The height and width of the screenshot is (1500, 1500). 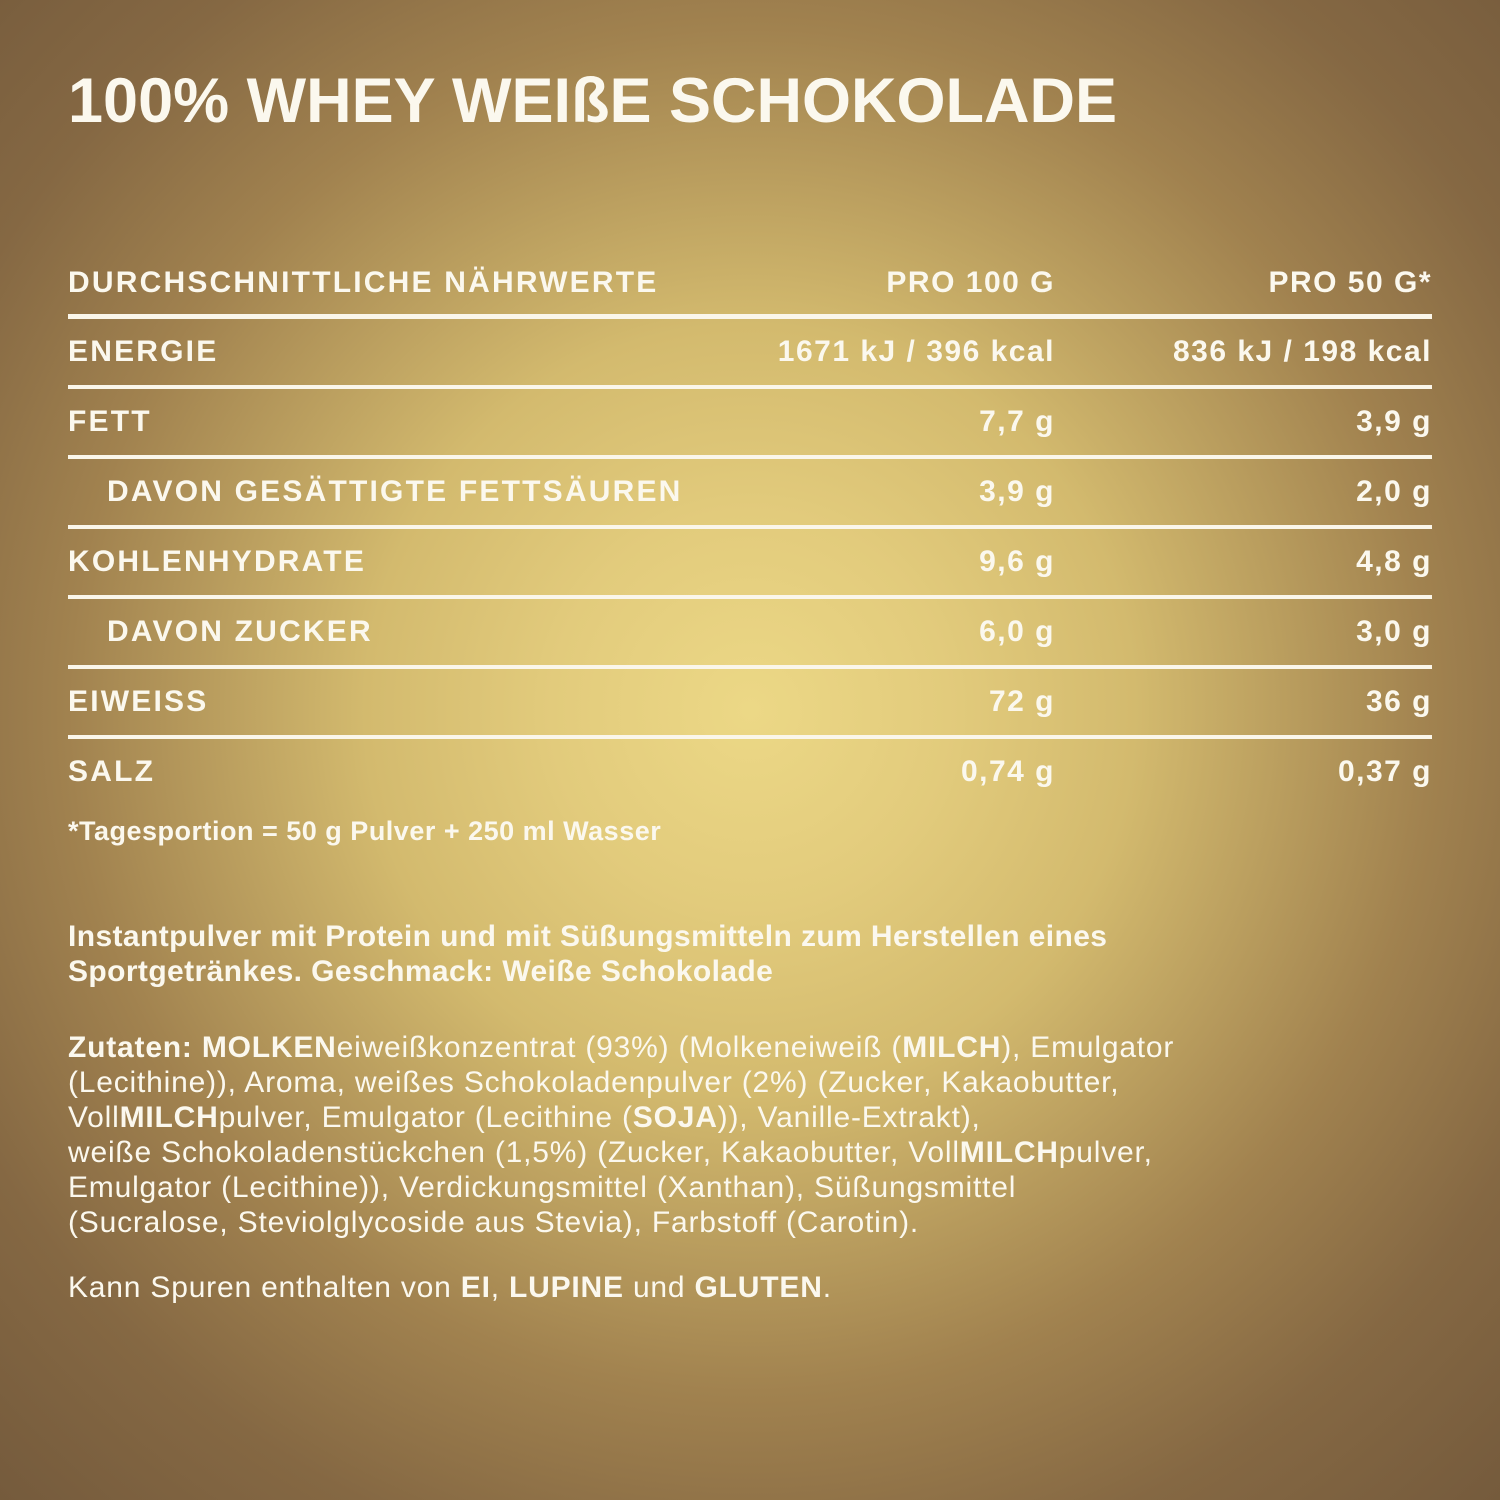 What do you see at coordinates (363, 282) in the screenshot?
I see `column-header-nutrients: DURCHSCHNITTLICHE NÄHRWERTE` at bounding box center [363, 282].